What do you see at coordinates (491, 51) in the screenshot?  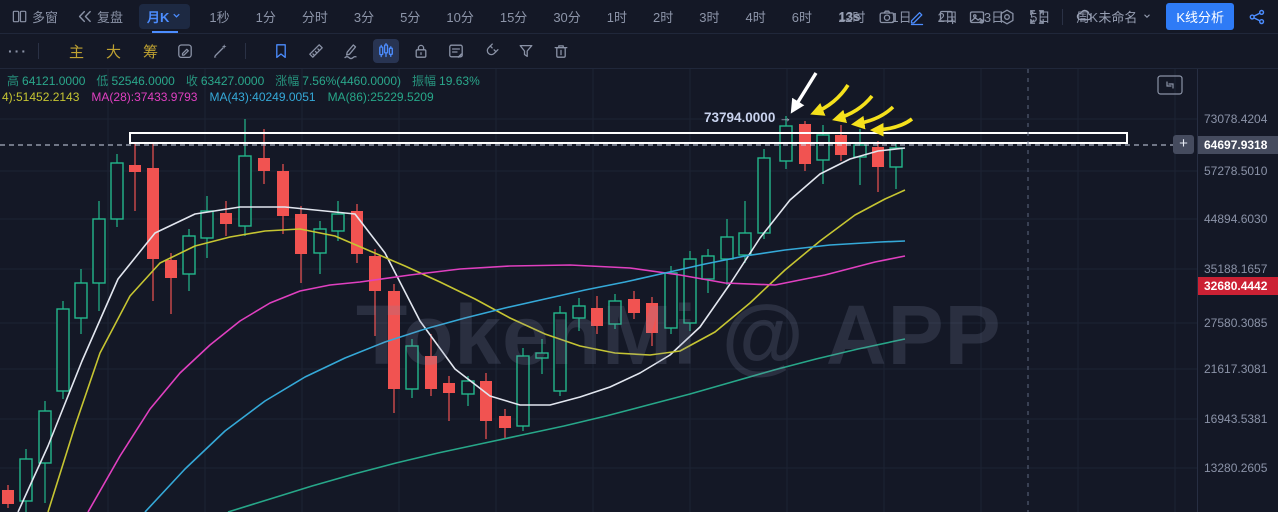 I see `magnet-icon` at bounding box center [491, 51].